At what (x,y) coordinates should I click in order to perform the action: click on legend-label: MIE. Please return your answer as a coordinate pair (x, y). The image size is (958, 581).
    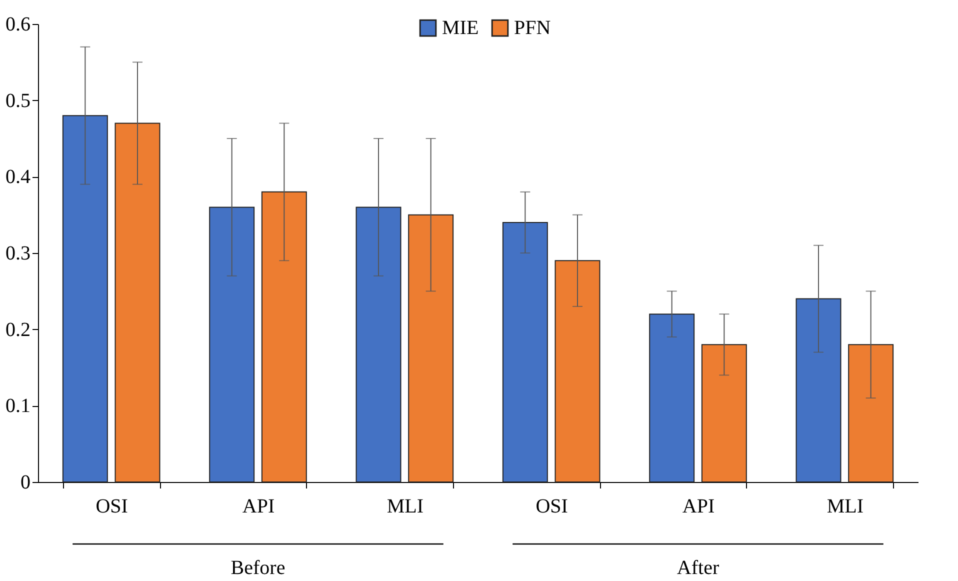
    Looking at the image, I should click on (460, 28).